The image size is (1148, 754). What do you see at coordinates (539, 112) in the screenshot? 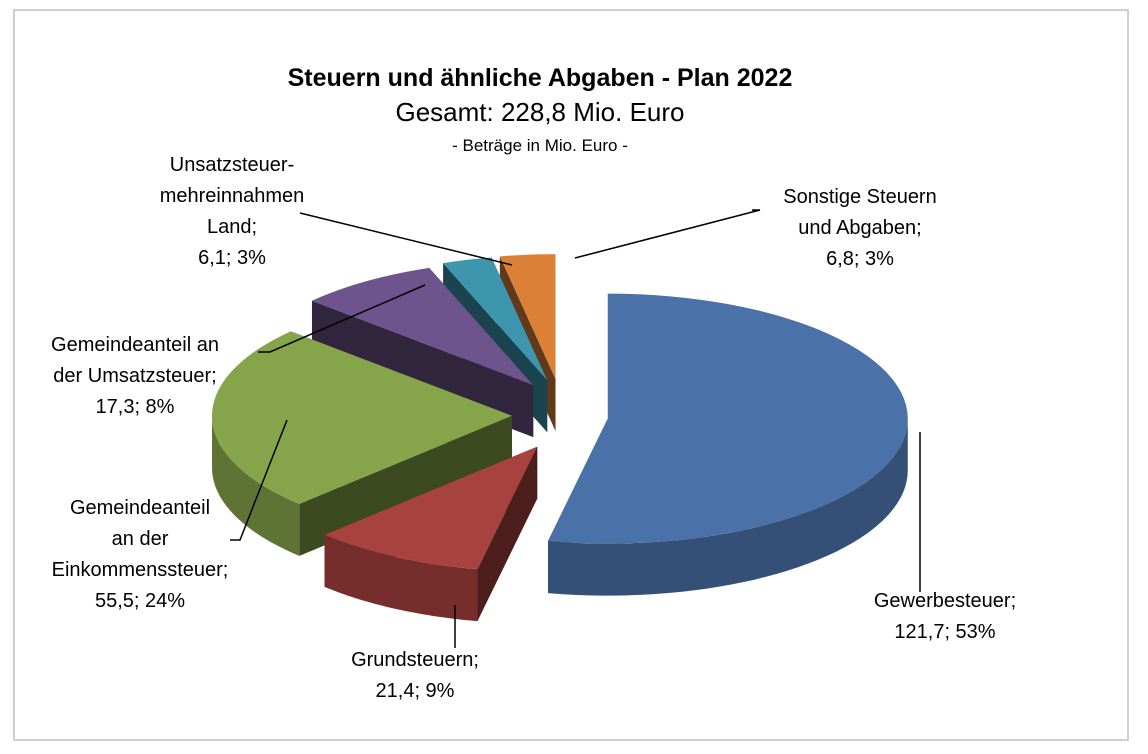
I see `chart-subtitle: Gesamt: 228,8 Mio. Euro` at bounding box center [539, 112].